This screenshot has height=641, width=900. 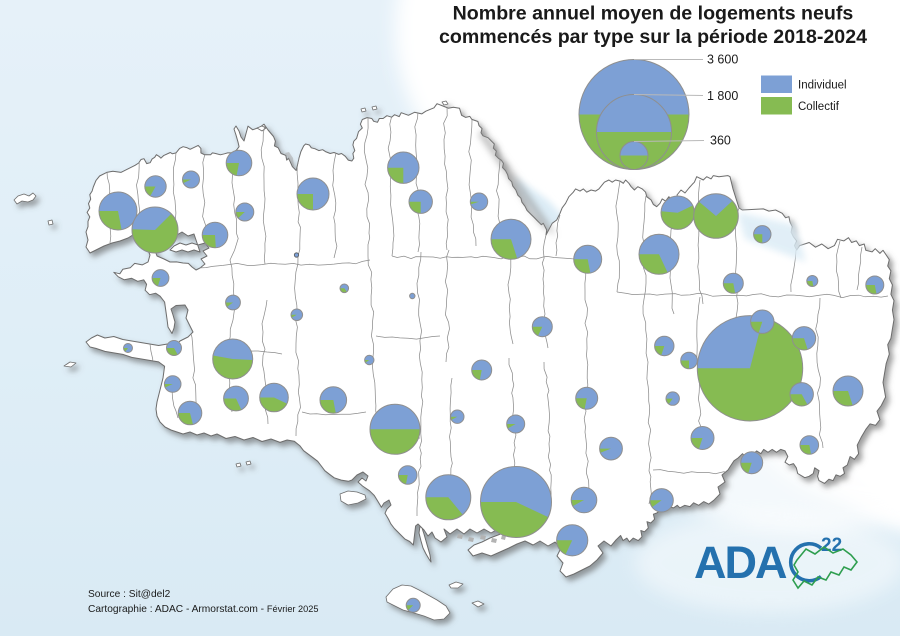 I want to click on svg-text:Nombre annuel moyen de logemen: Nombre annuel moyen de logements neufs, so click(x=653, y=14).